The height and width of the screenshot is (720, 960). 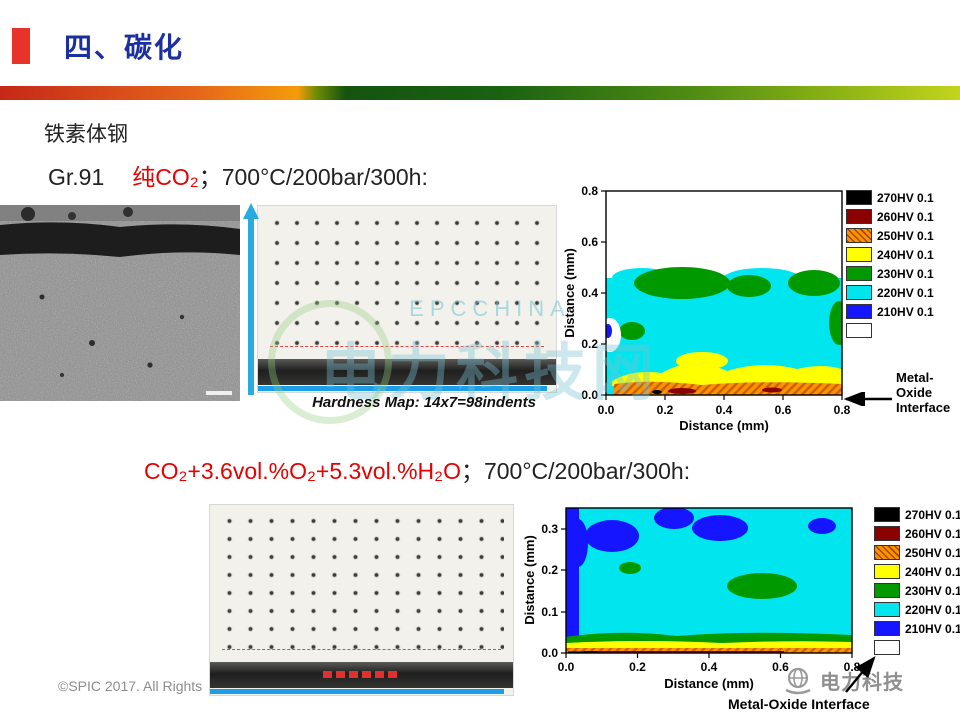 What do you see at coordinates (219, 393) in the screenshot?
I see `scale-bar` at bounding box center [219, 393].